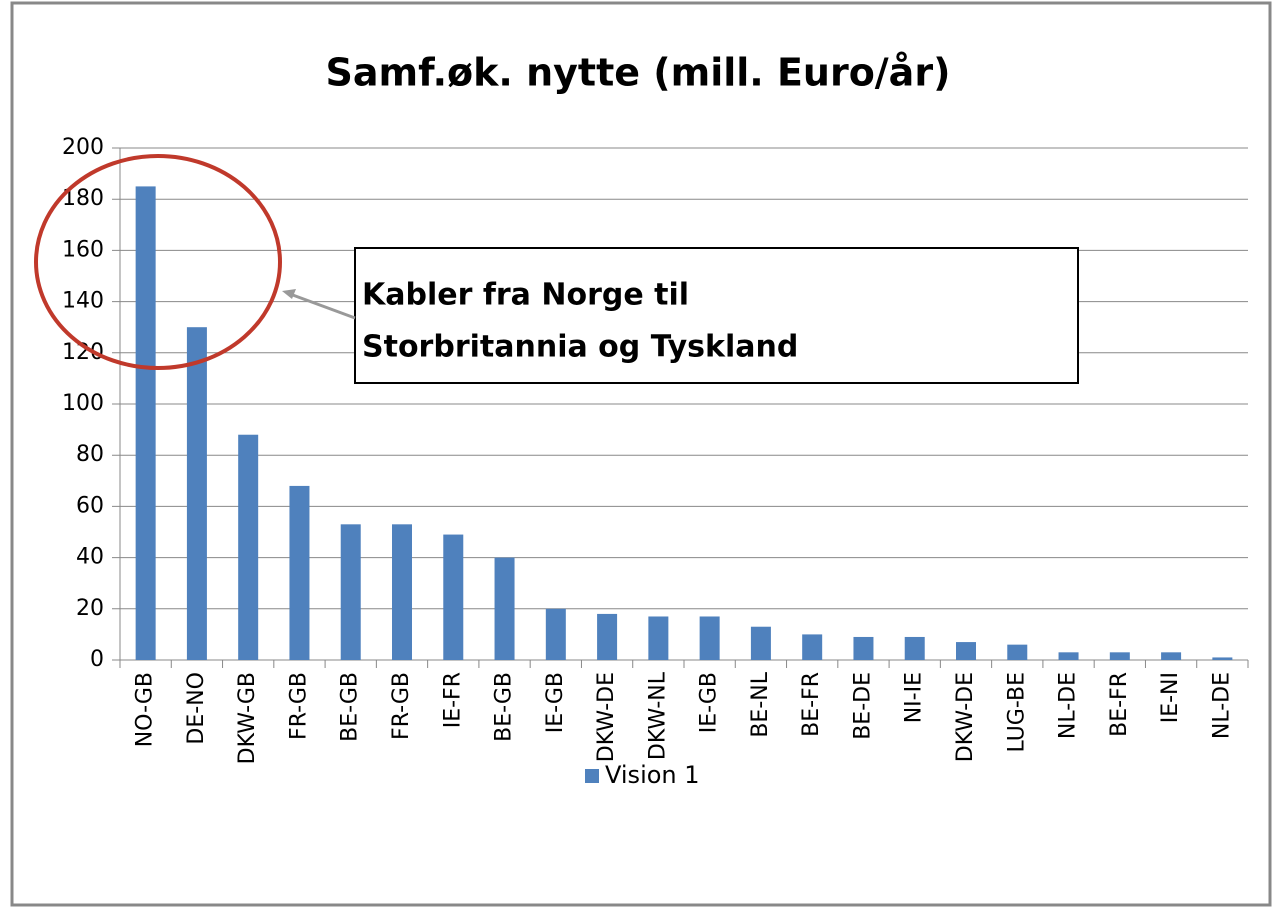 The image size is (1276, 912). I want to click on y-tick-label: 200, so click(83, 147).